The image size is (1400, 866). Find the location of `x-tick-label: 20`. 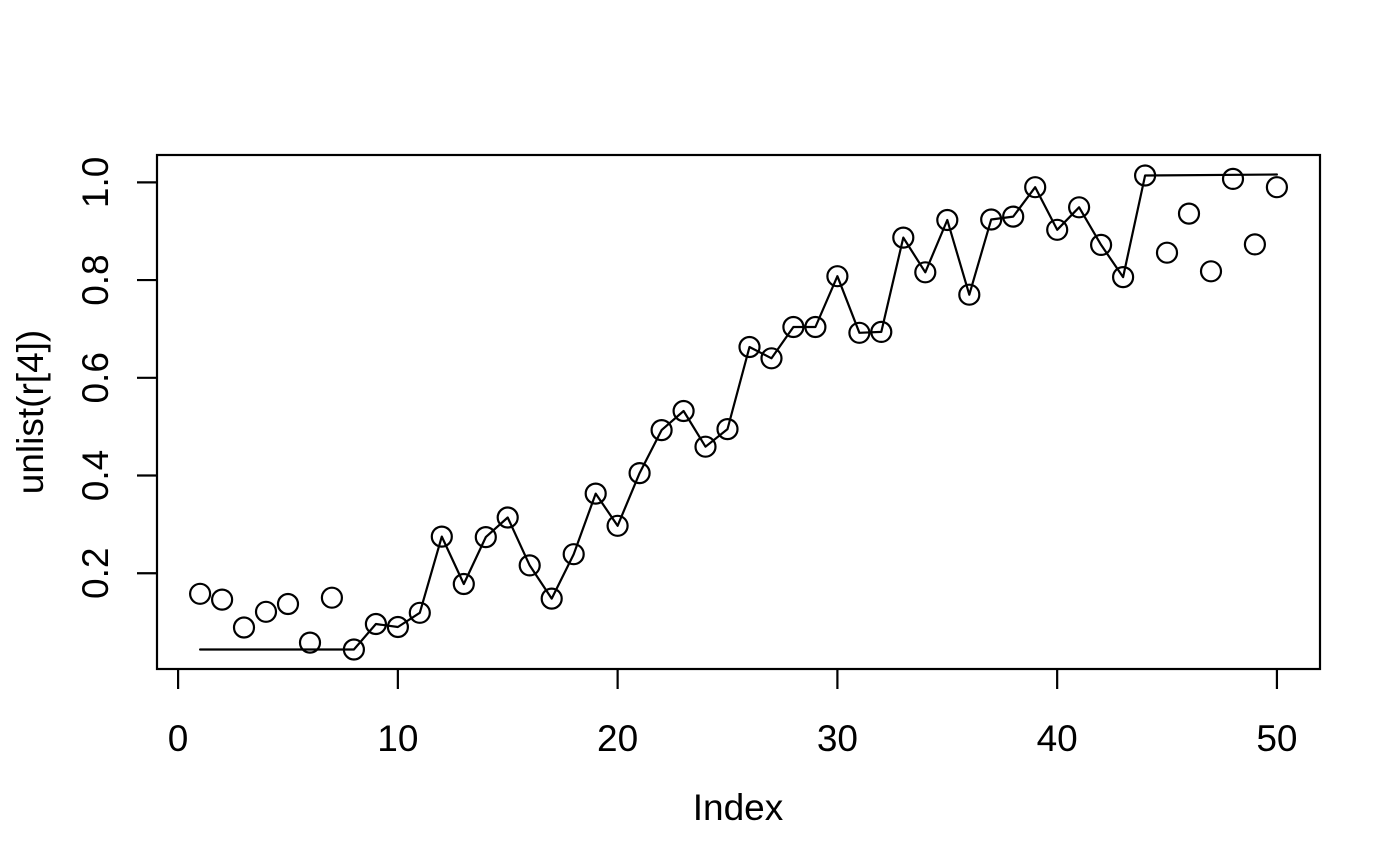

x-tick-label: 20 is located at coordinates (617, 738).